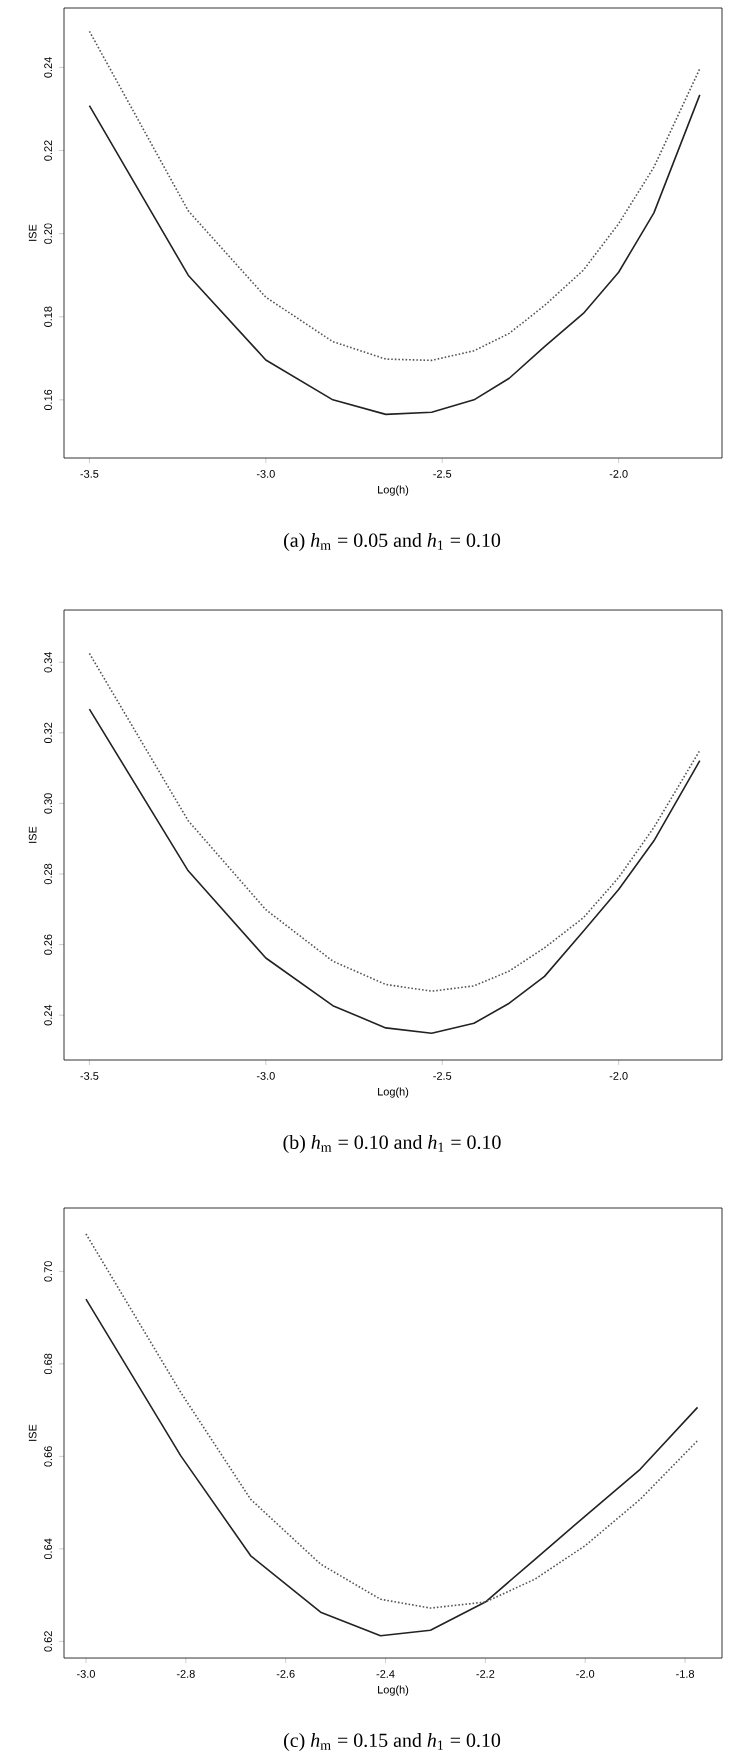 The width and height of the screenshot is (734, 1754). What do you see at coordinates (392, 1742) in the screenshot?
I see `text: (c) h$_{m}$ = 0.15 and h$_{1}$ = 0.10` at bounding box center [392, 1742].